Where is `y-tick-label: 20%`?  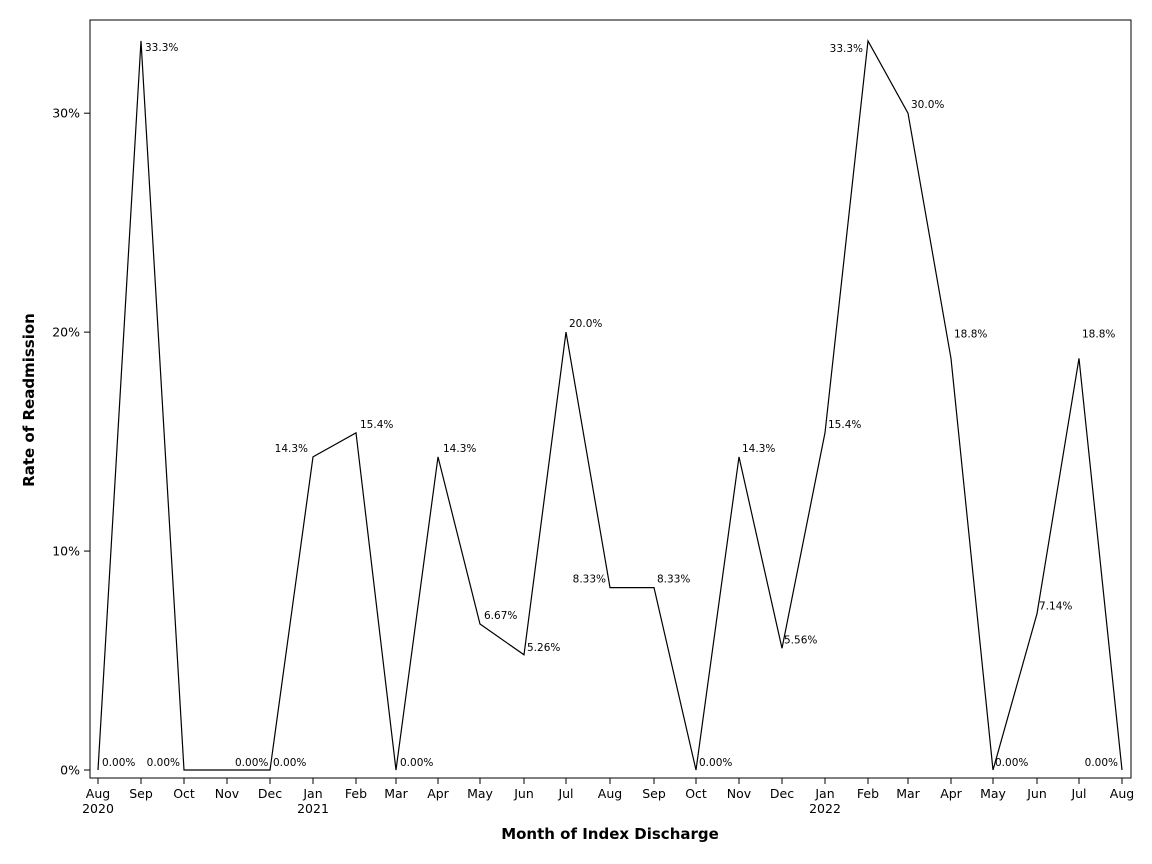 y-tick-label: 20% is located at coordinates (66, 332).